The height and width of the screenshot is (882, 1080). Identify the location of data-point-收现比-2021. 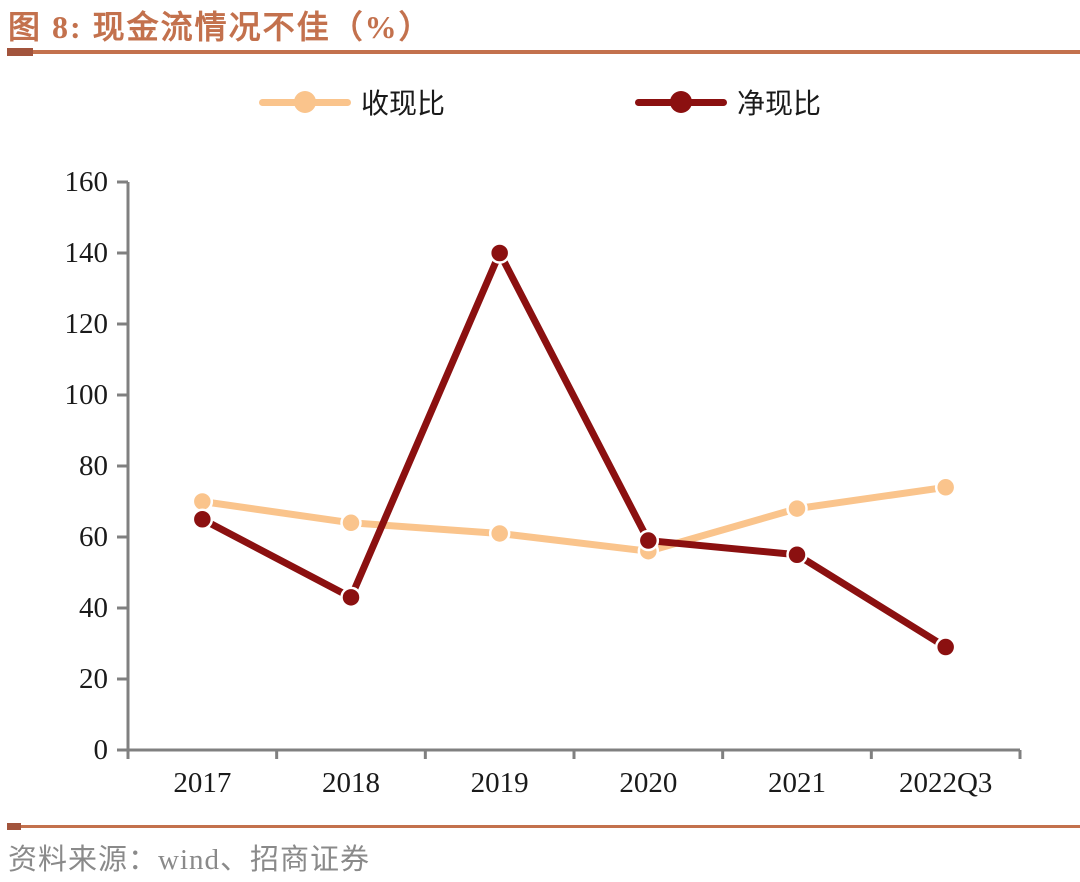
(797, 508).